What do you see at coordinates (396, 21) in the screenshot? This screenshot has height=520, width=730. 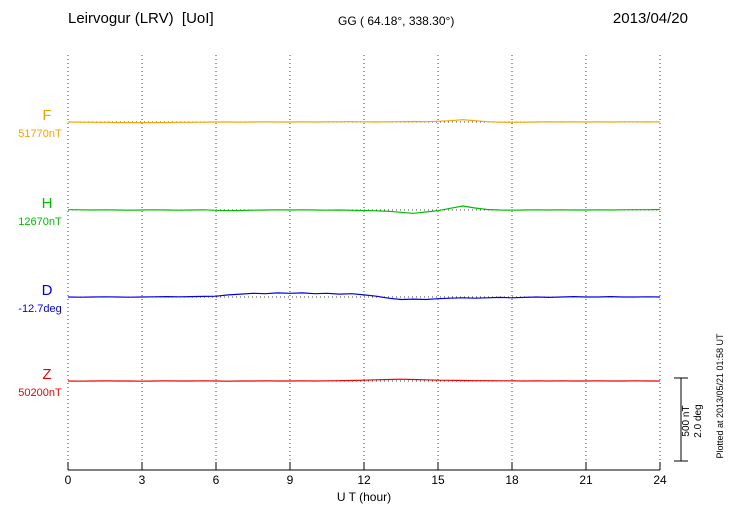 I see `geographic-coords: GG ( 64.18°, 338.30°)` at bounding box center [396, 21].